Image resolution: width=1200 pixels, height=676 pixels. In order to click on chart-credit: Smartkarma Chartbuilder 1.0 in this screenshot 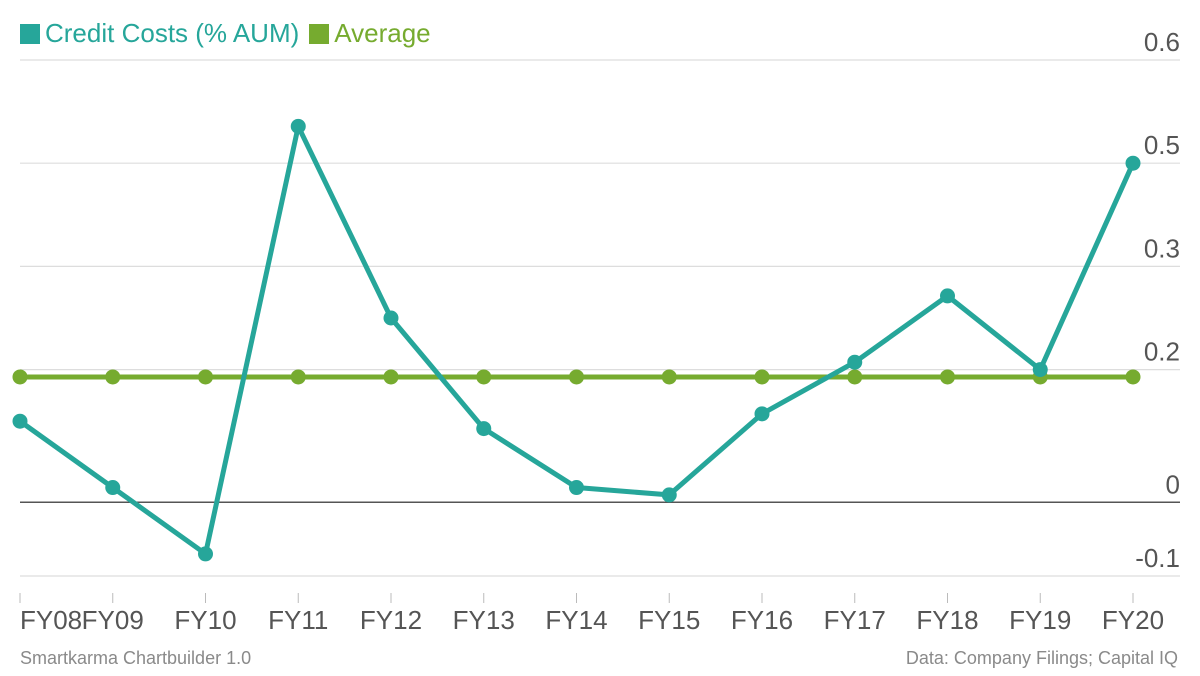, I will do `click(136, 658)`.